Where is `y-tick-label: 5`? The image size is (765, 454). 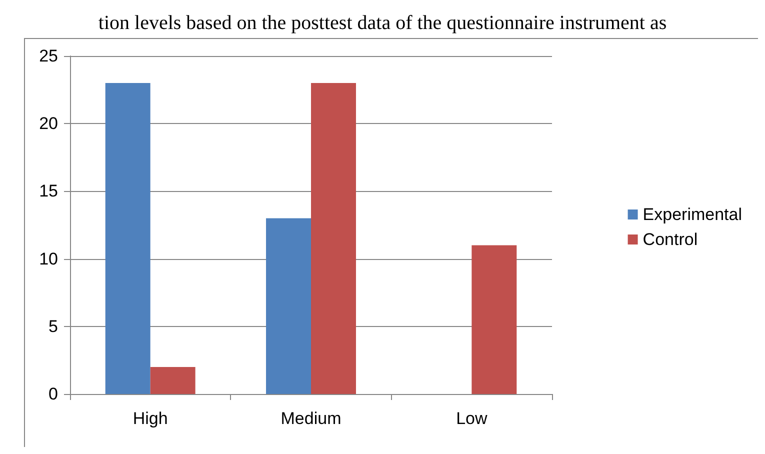 y-tick-label: 5 is located at coordinates (53, 326).